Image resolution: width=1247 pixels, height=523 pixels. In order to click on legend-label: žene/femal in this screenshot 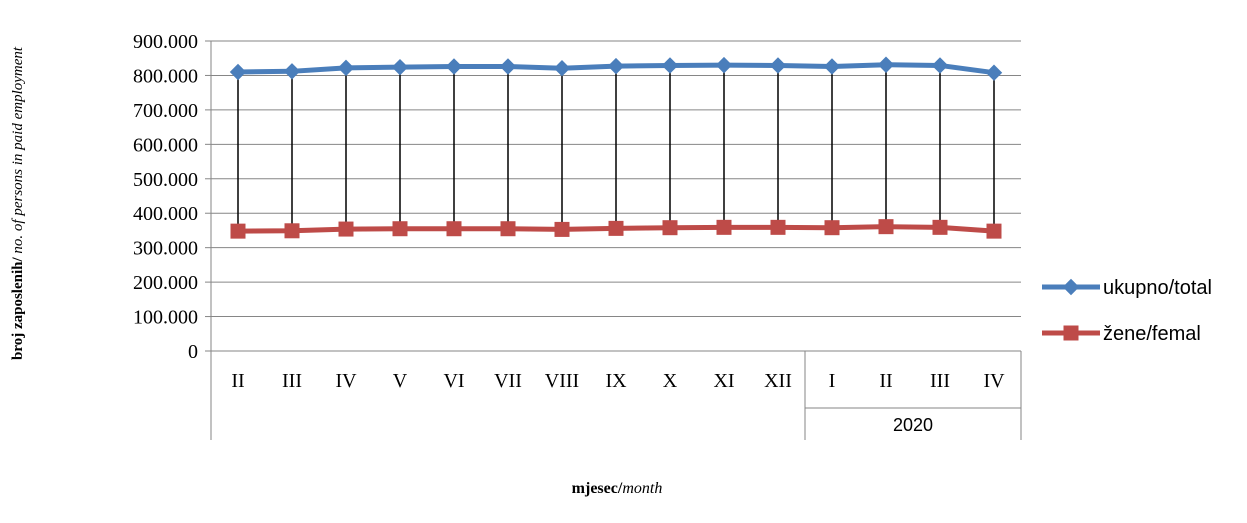, I will do `click(1152, 334)`.